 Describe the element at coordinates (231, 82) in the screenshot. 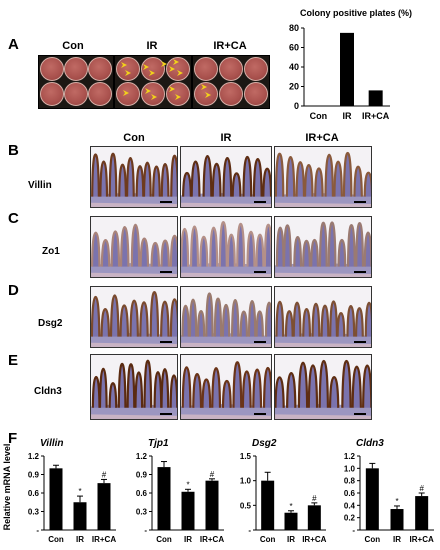

I see `plate-image-ir-ca` at that location.